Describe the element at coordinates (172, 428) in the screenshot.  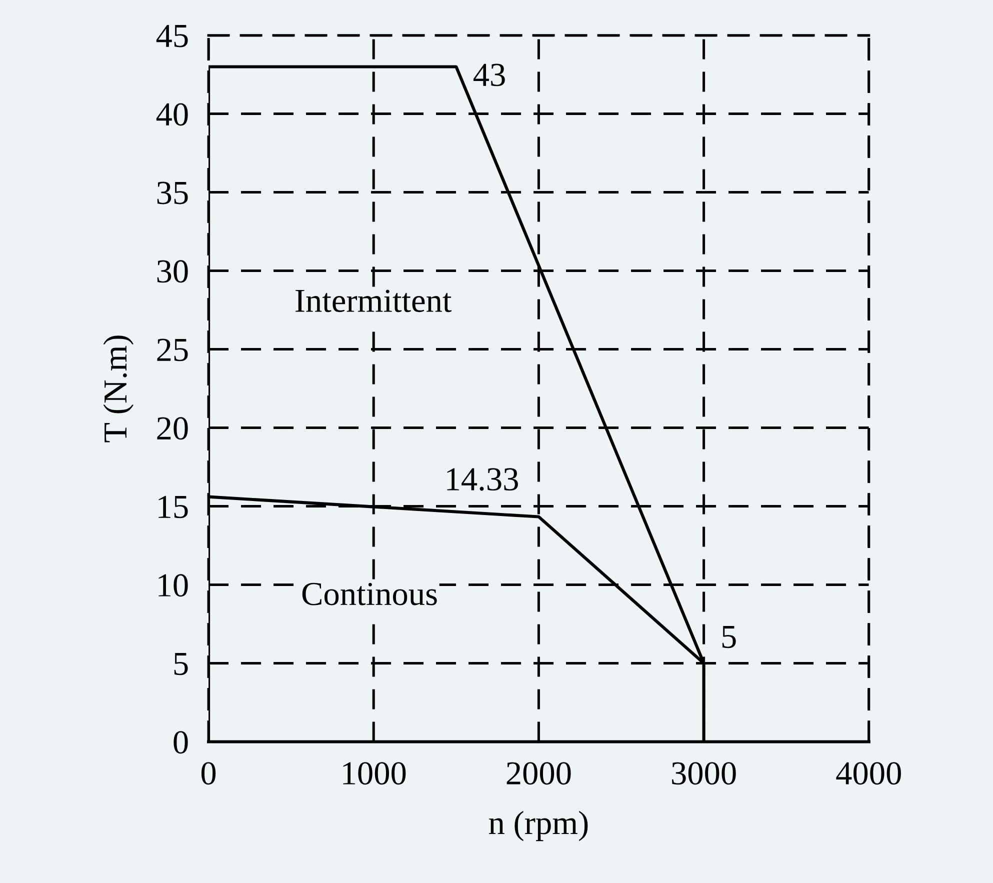
I see `y-tick-label: 20` at that location.